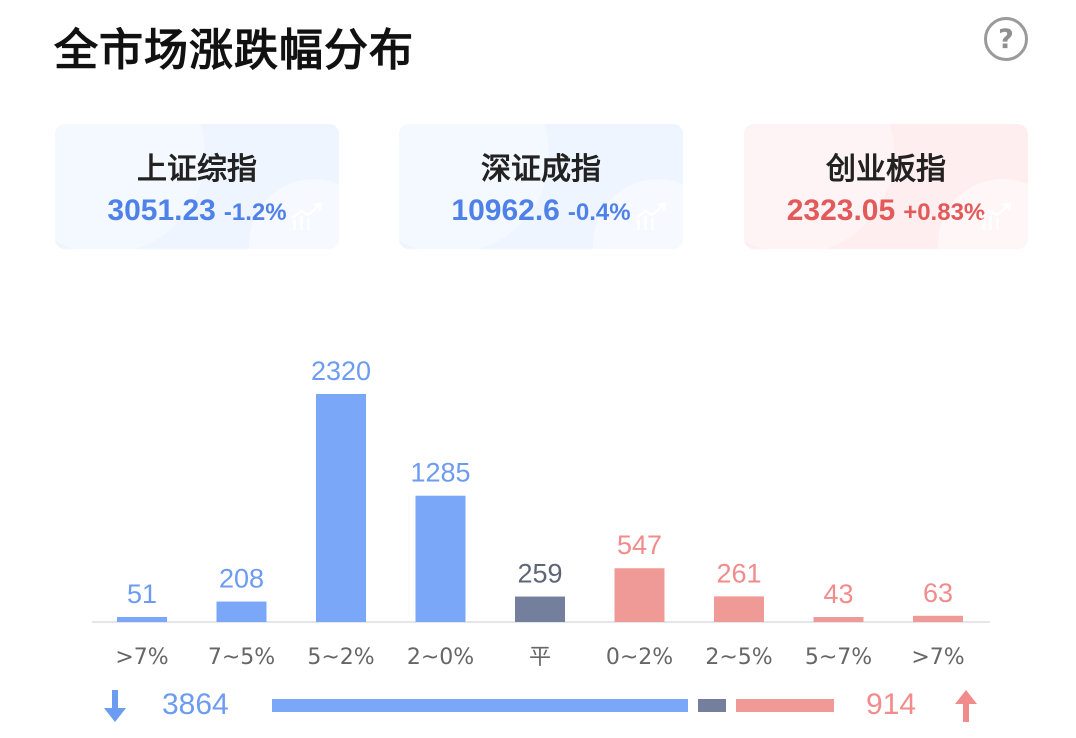 The height and width of the screenshot is (738, 1076). What do you see at coordinates (639, 657) in the screenshot?
I see `category-label: 0~2%` at bounding box center [639, 657].